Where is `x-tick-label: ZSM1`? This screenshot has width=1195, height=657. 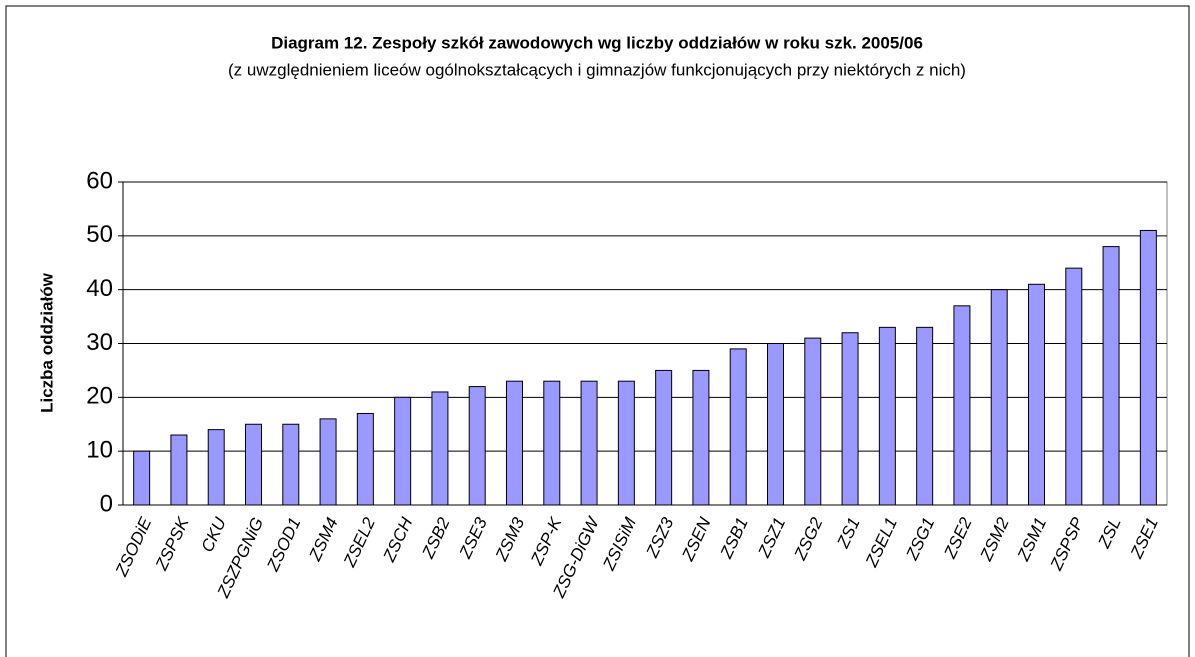
x-tick-label: ZSM1 is located at coordinates (1031, 540).